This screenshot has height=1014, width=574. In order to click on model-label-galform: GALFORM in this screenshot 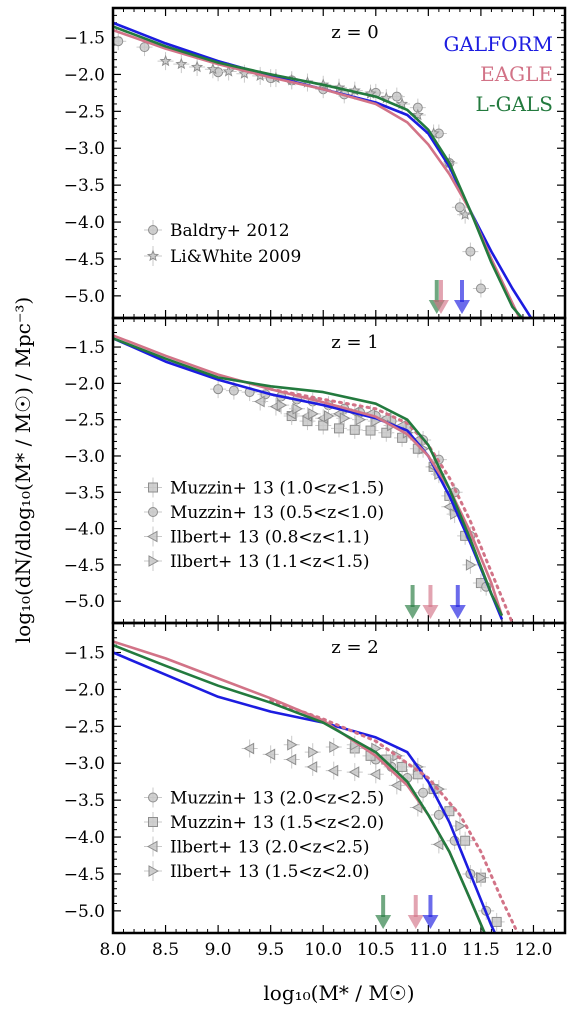, I will do `click(498, 44)`.